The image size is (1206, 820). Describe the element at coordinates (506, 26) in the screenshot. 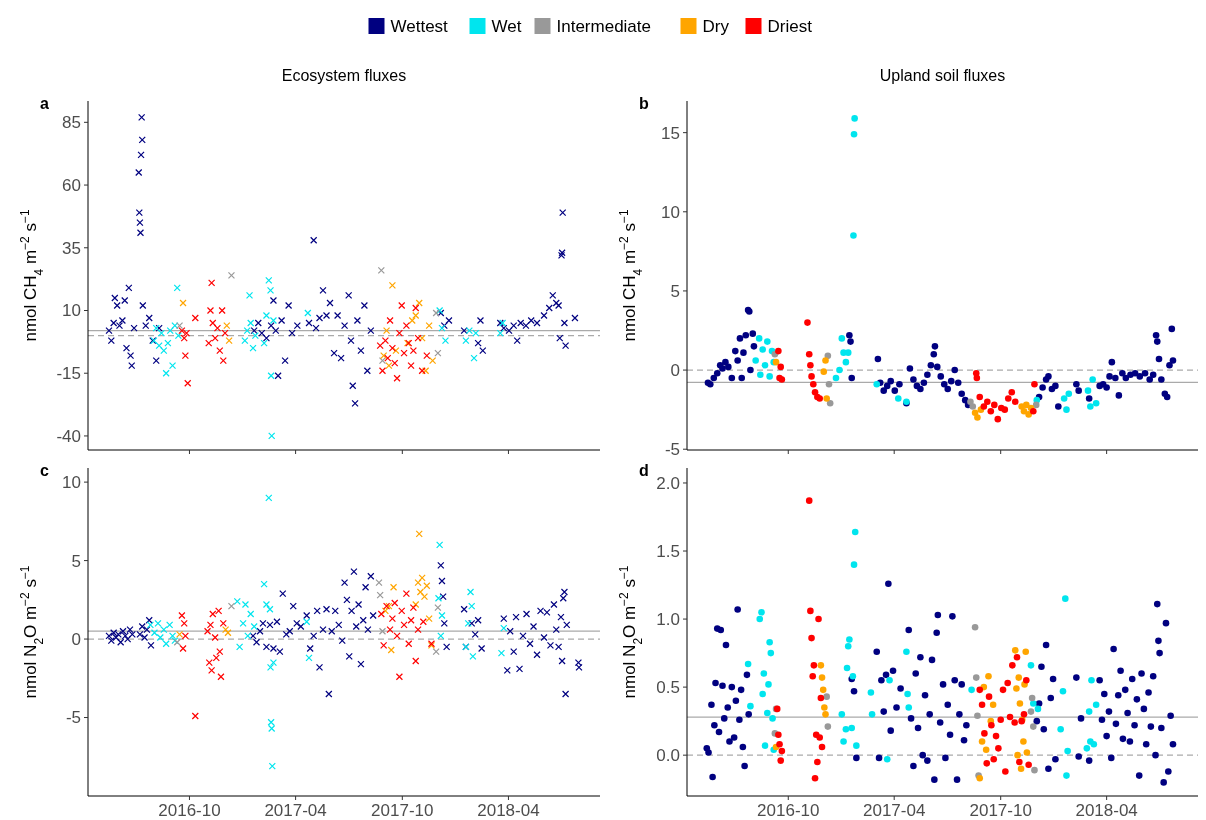

I see `legend-label: Wet` at that location.